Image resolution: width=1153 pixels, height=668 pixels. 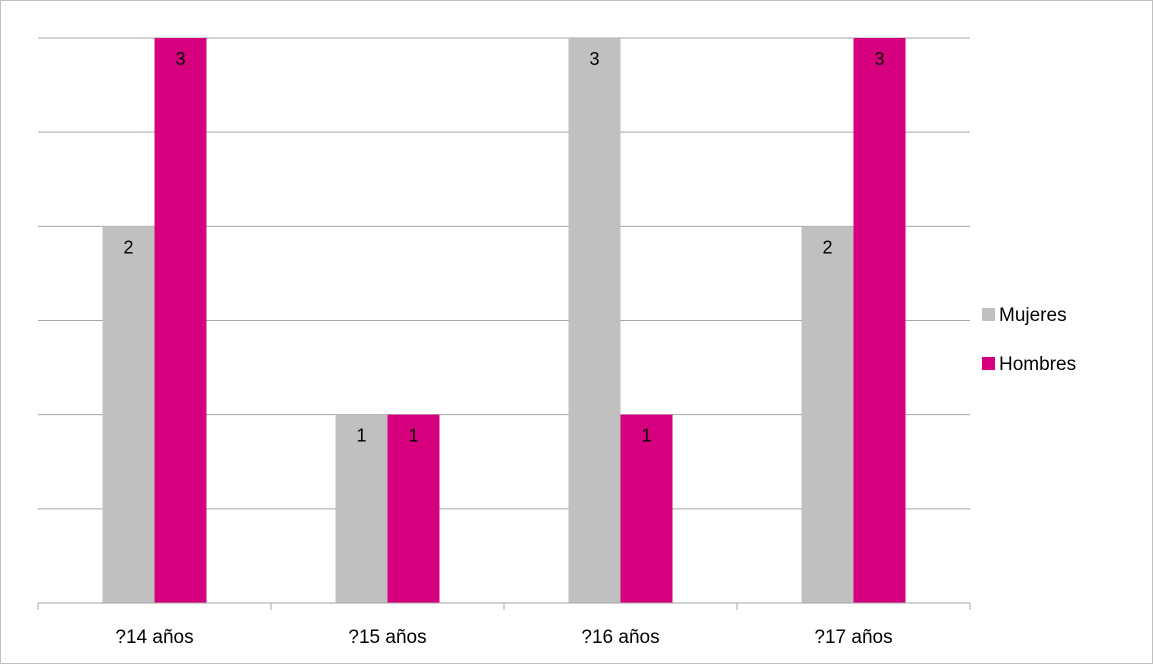 What do you see at coordinates (988, 314) in the screenshot?
I see `legend-swatch-mujeres` at bounding box center [988, 314].